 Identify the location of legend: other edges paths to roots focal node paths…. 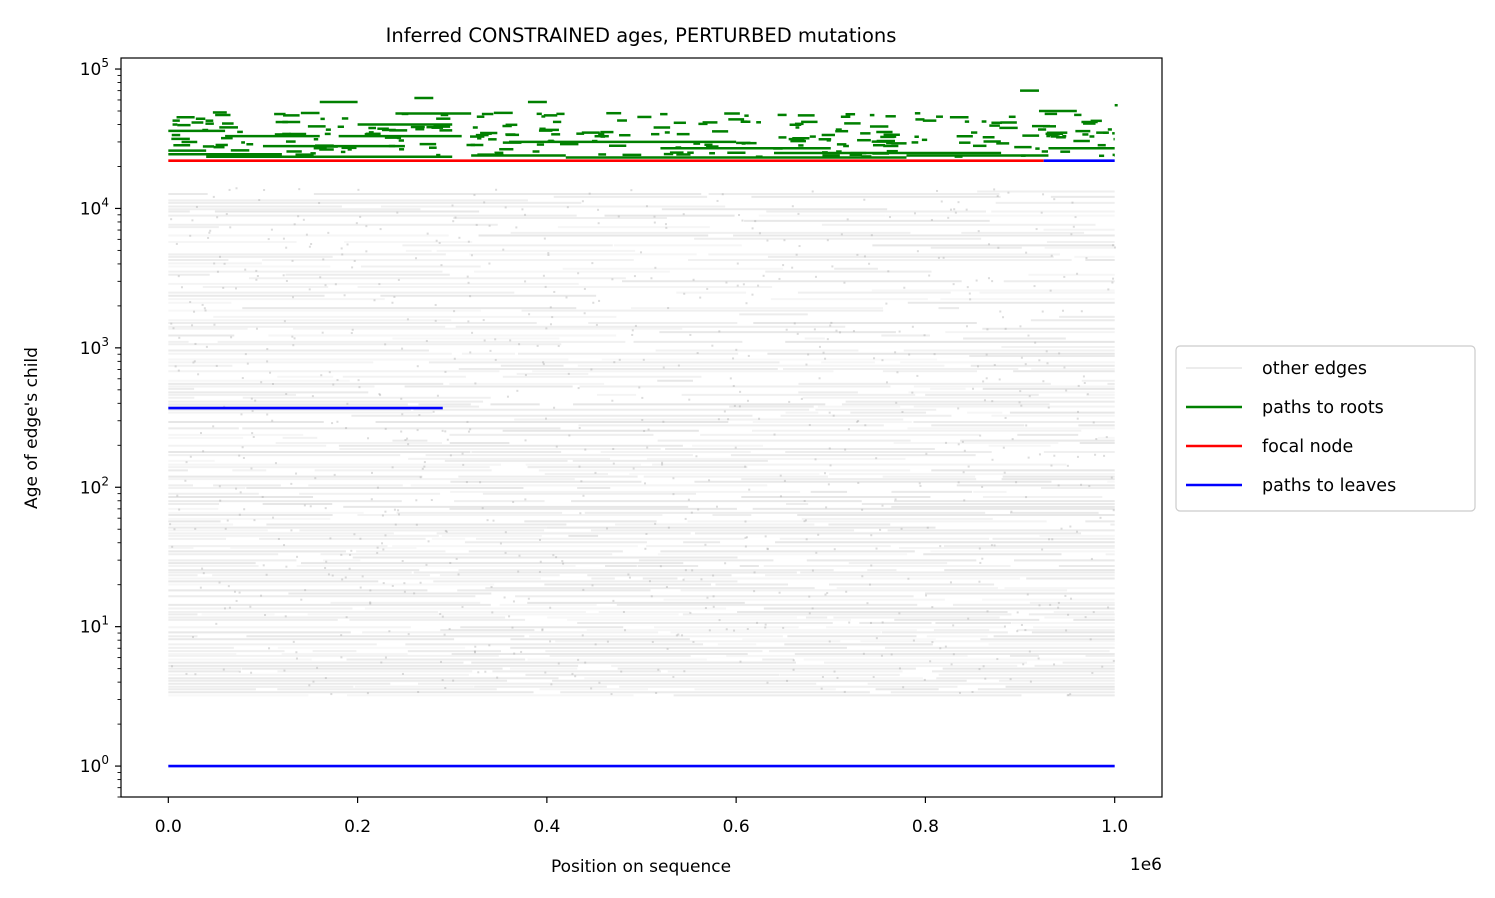
(1325, 428).